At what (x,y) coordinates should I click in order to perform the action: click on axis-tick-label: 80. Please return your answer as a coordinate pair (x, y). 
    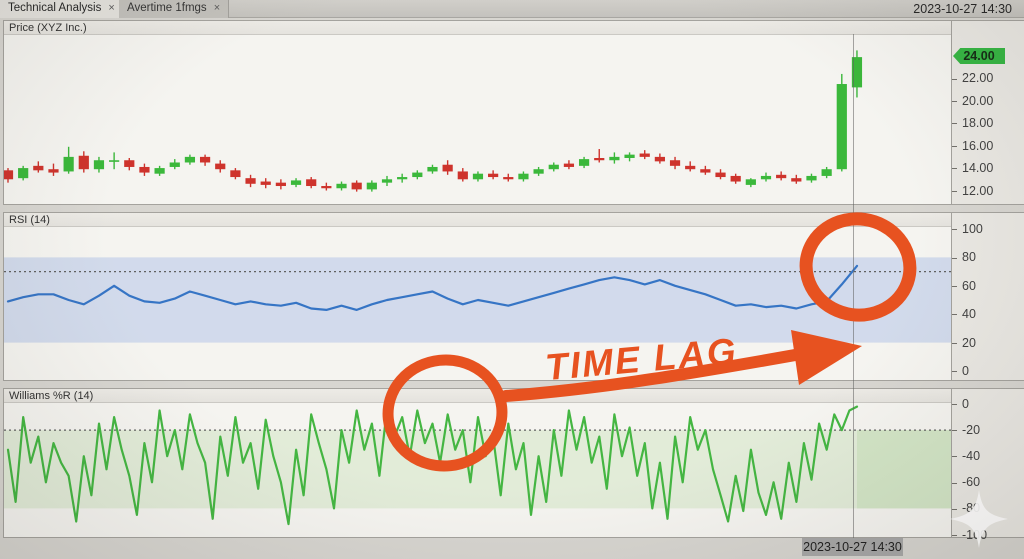
    Looking at the image, I should click on (964, 257).